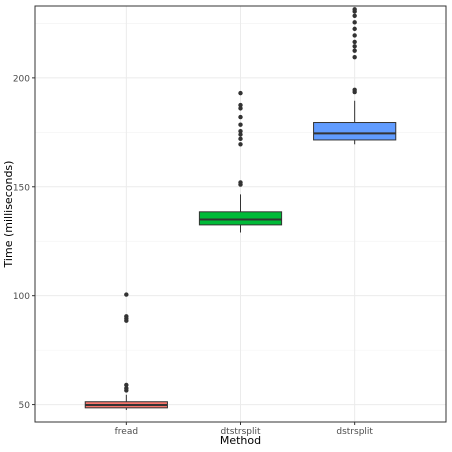 This screenshot has width=452, height=452. What do you see at coordinates (8, 215) in the screenshot?
I see `y-axis-title: Time (milliseconds)` at bounding box center [8, 215].